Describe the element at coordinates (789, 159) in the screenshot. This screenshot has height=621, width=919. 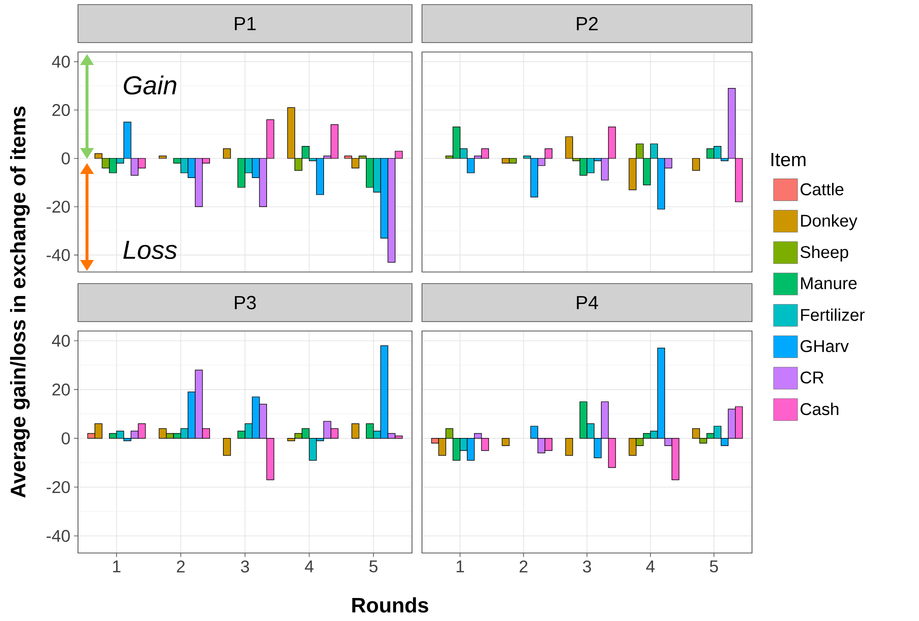
I see `legend-title: Item` at that location.